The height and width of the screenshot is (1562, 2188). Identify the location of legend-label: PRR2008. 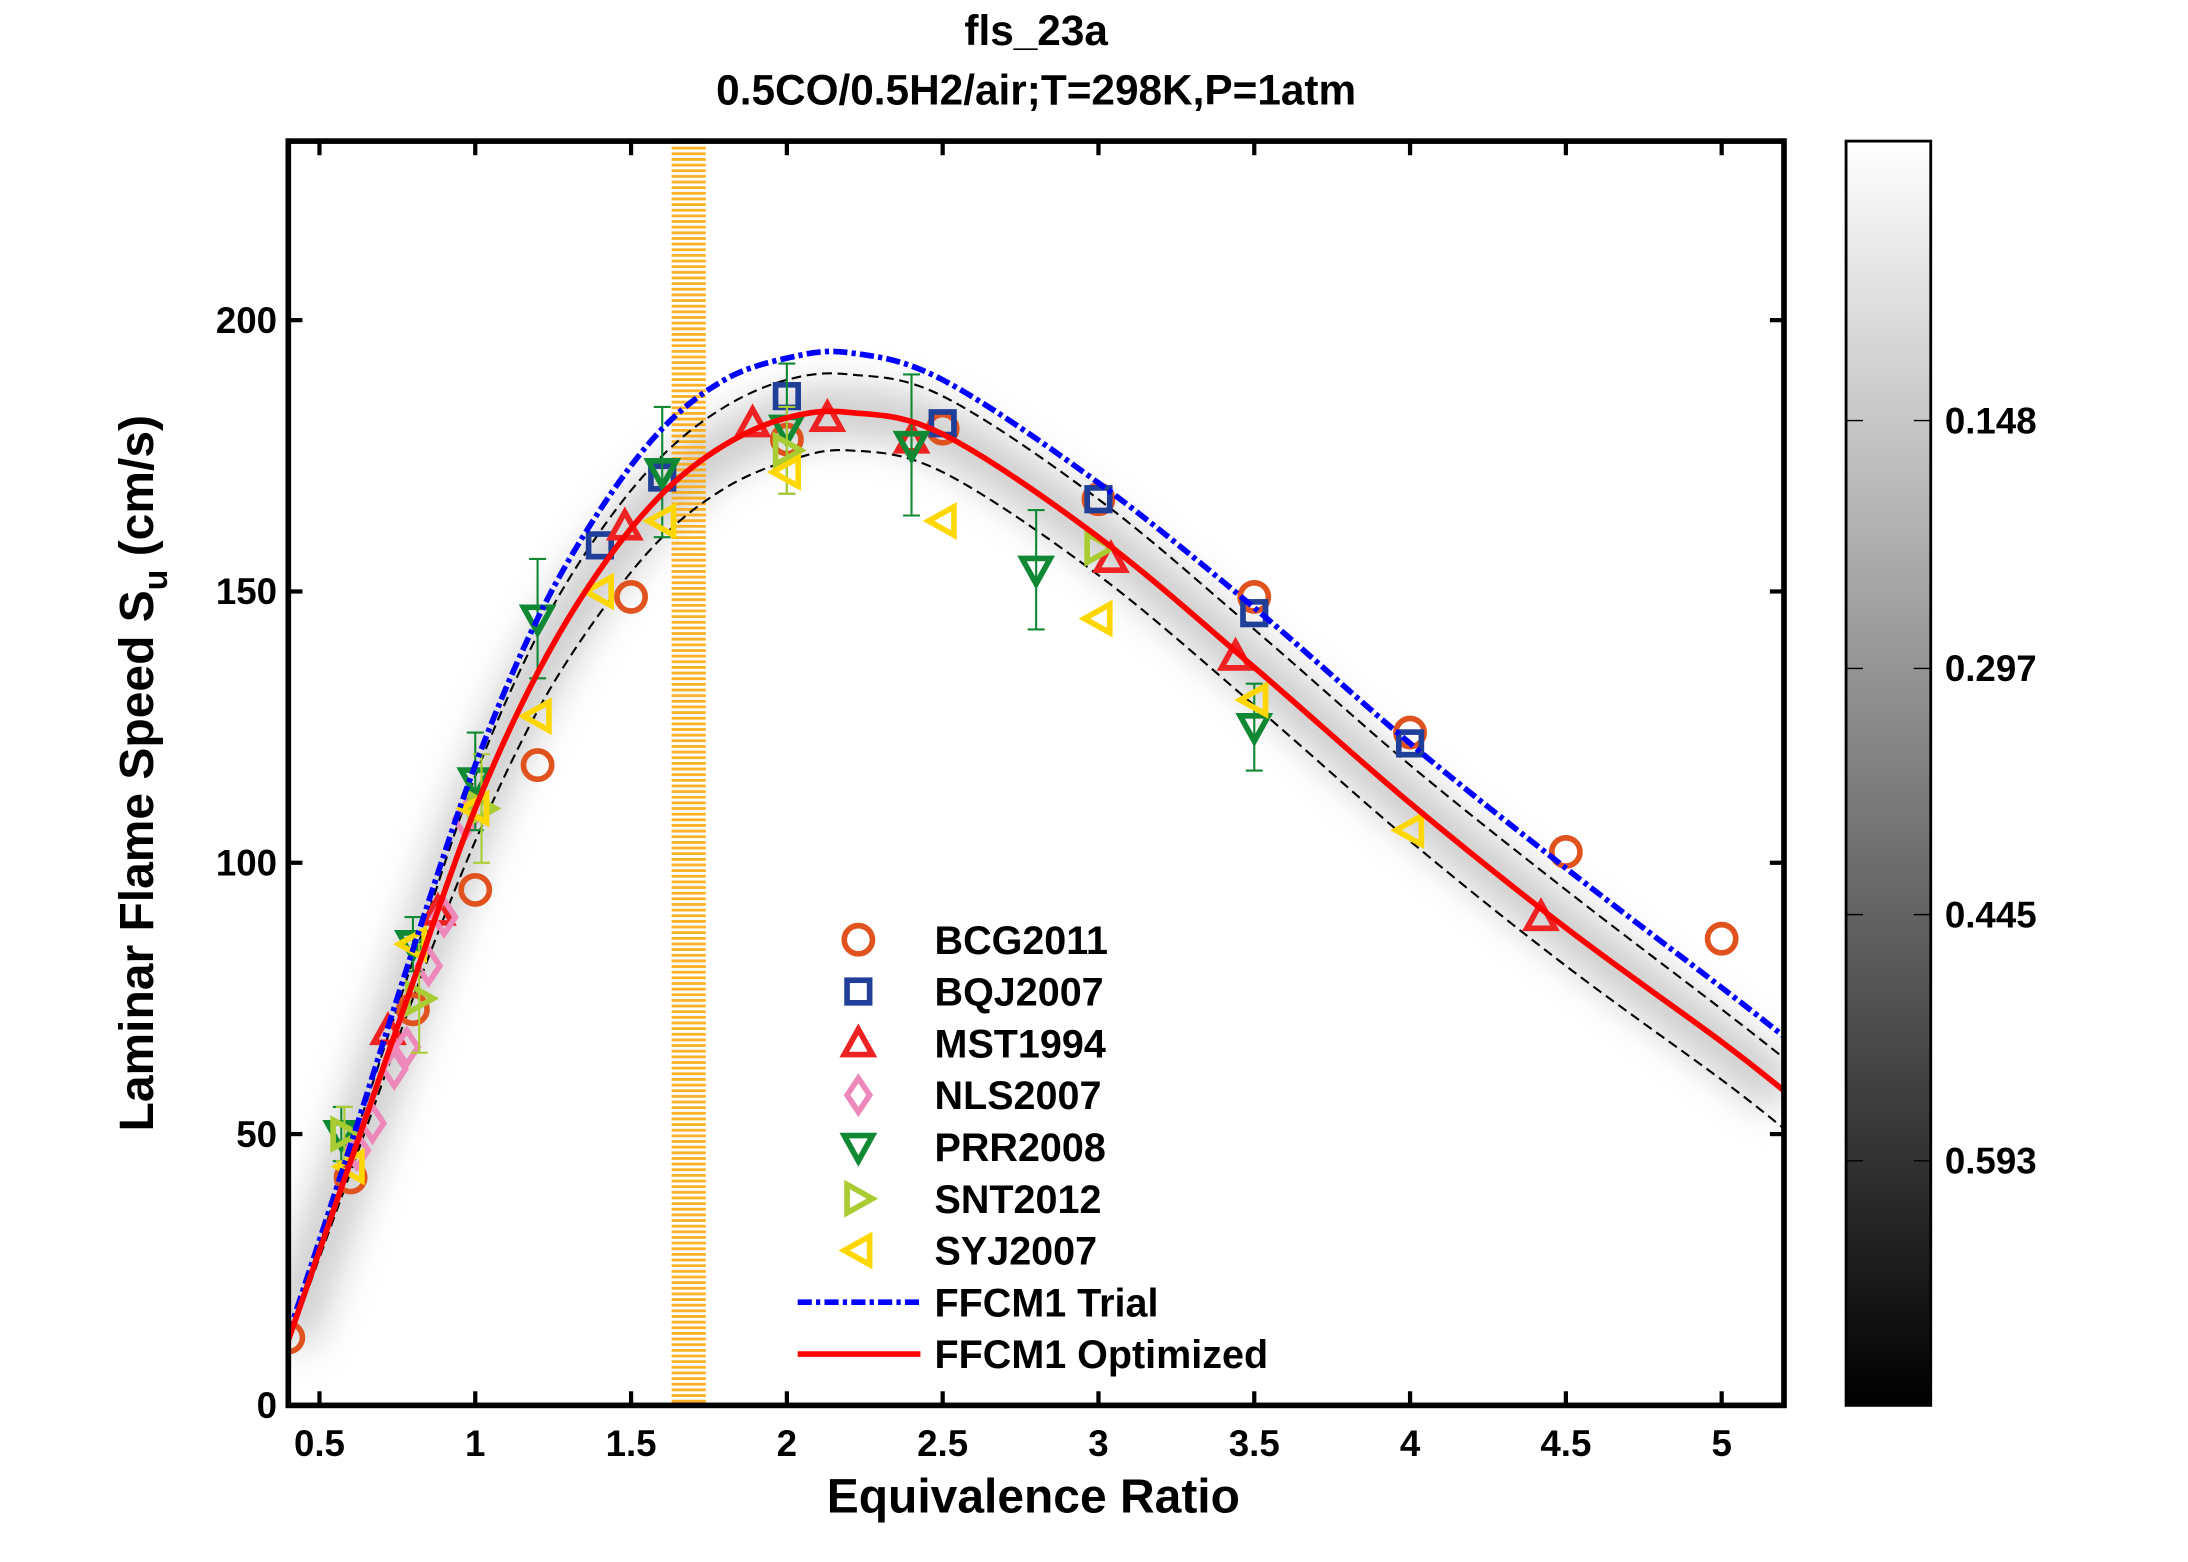
(1020, 1148).